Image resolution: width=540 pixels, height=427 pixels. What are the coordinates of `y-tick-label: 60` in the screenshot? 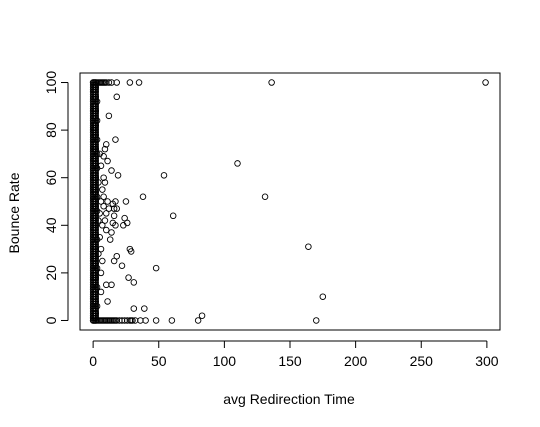 It's located at (51, 178).